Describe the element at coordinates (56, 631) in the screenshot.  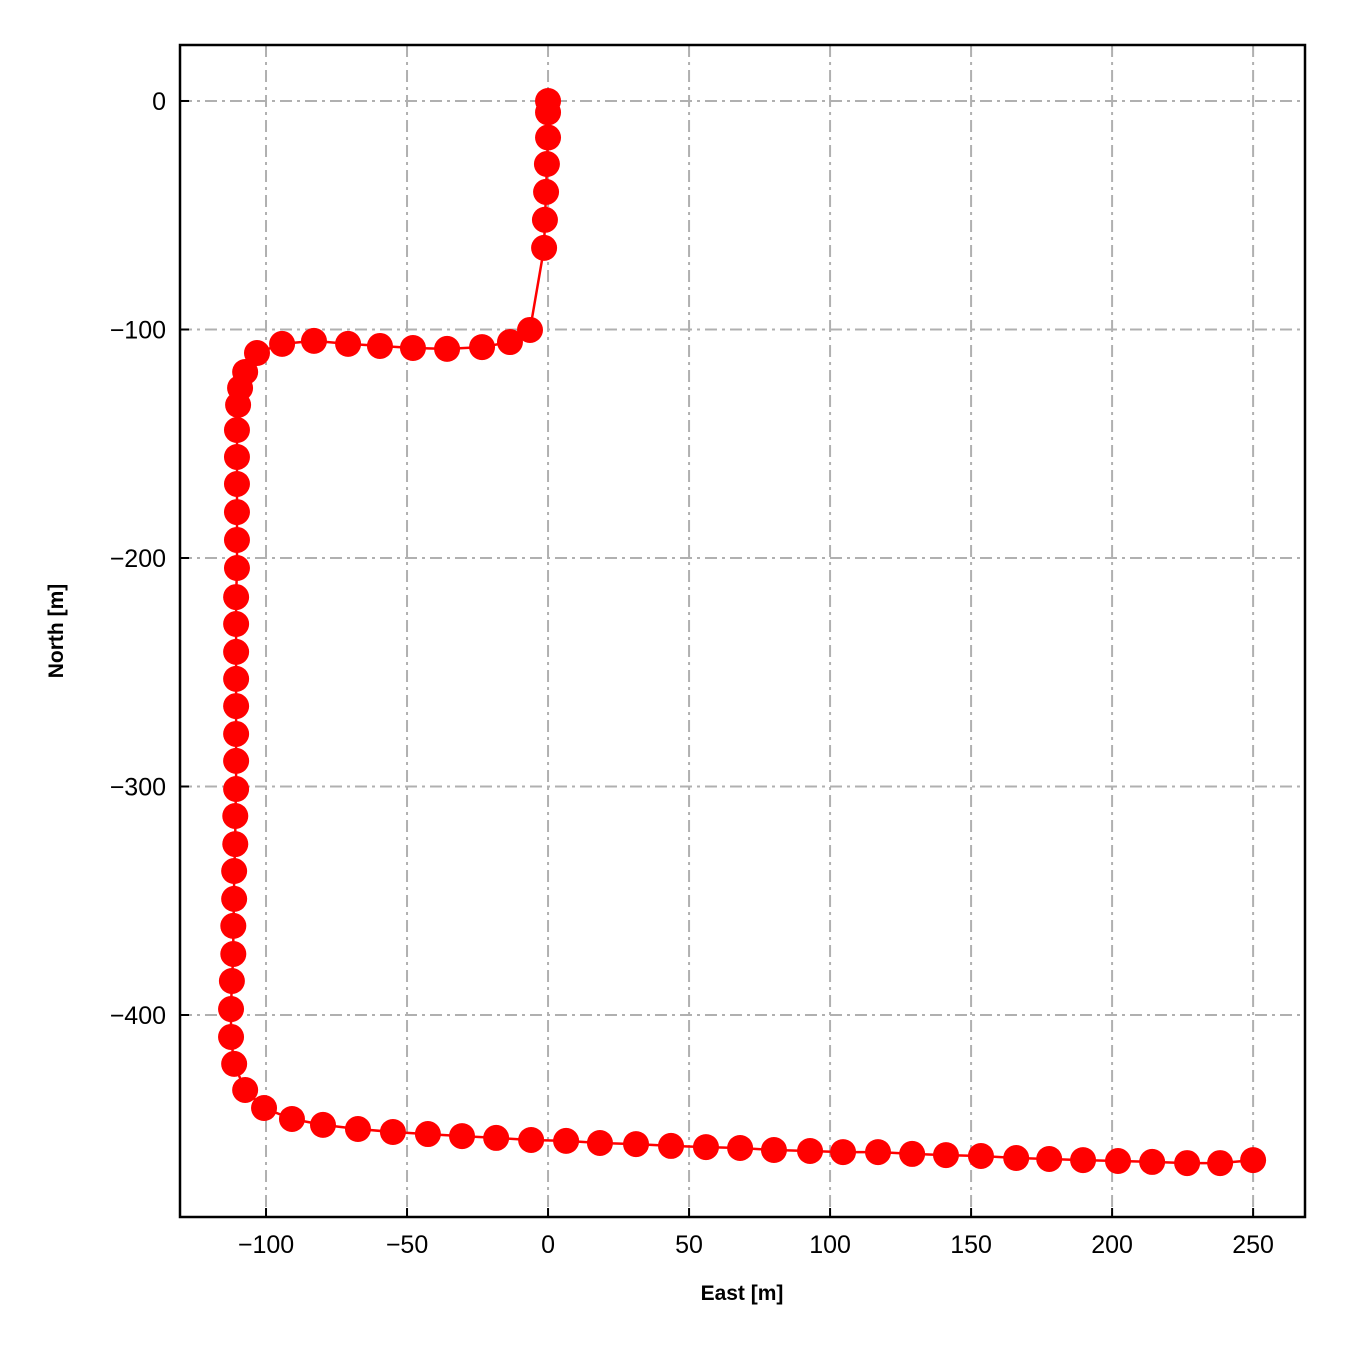
I see `y-axis-label: North [m]` at that location.